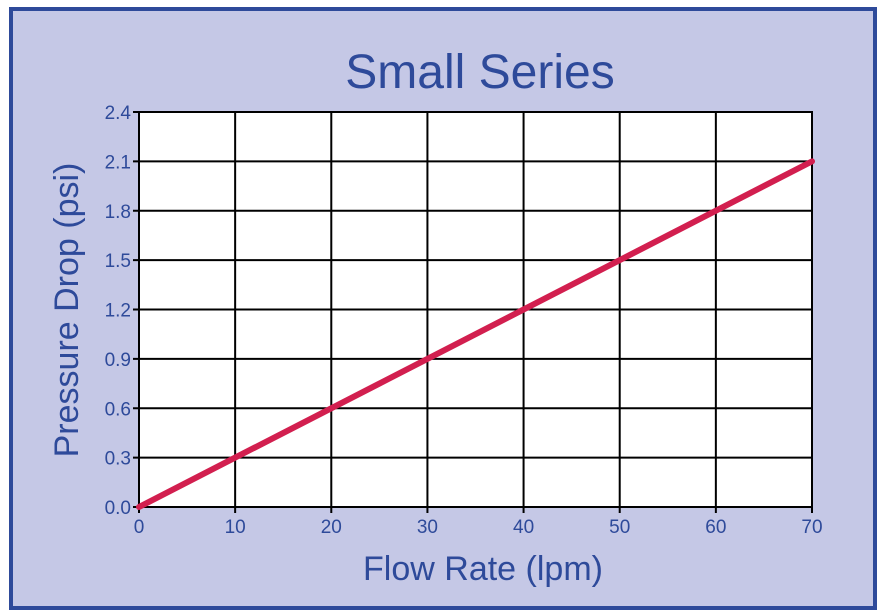 The width and height of the screenshot is (883, 615). I want to click on y-tick-label: 0.3, so click(118, 459).